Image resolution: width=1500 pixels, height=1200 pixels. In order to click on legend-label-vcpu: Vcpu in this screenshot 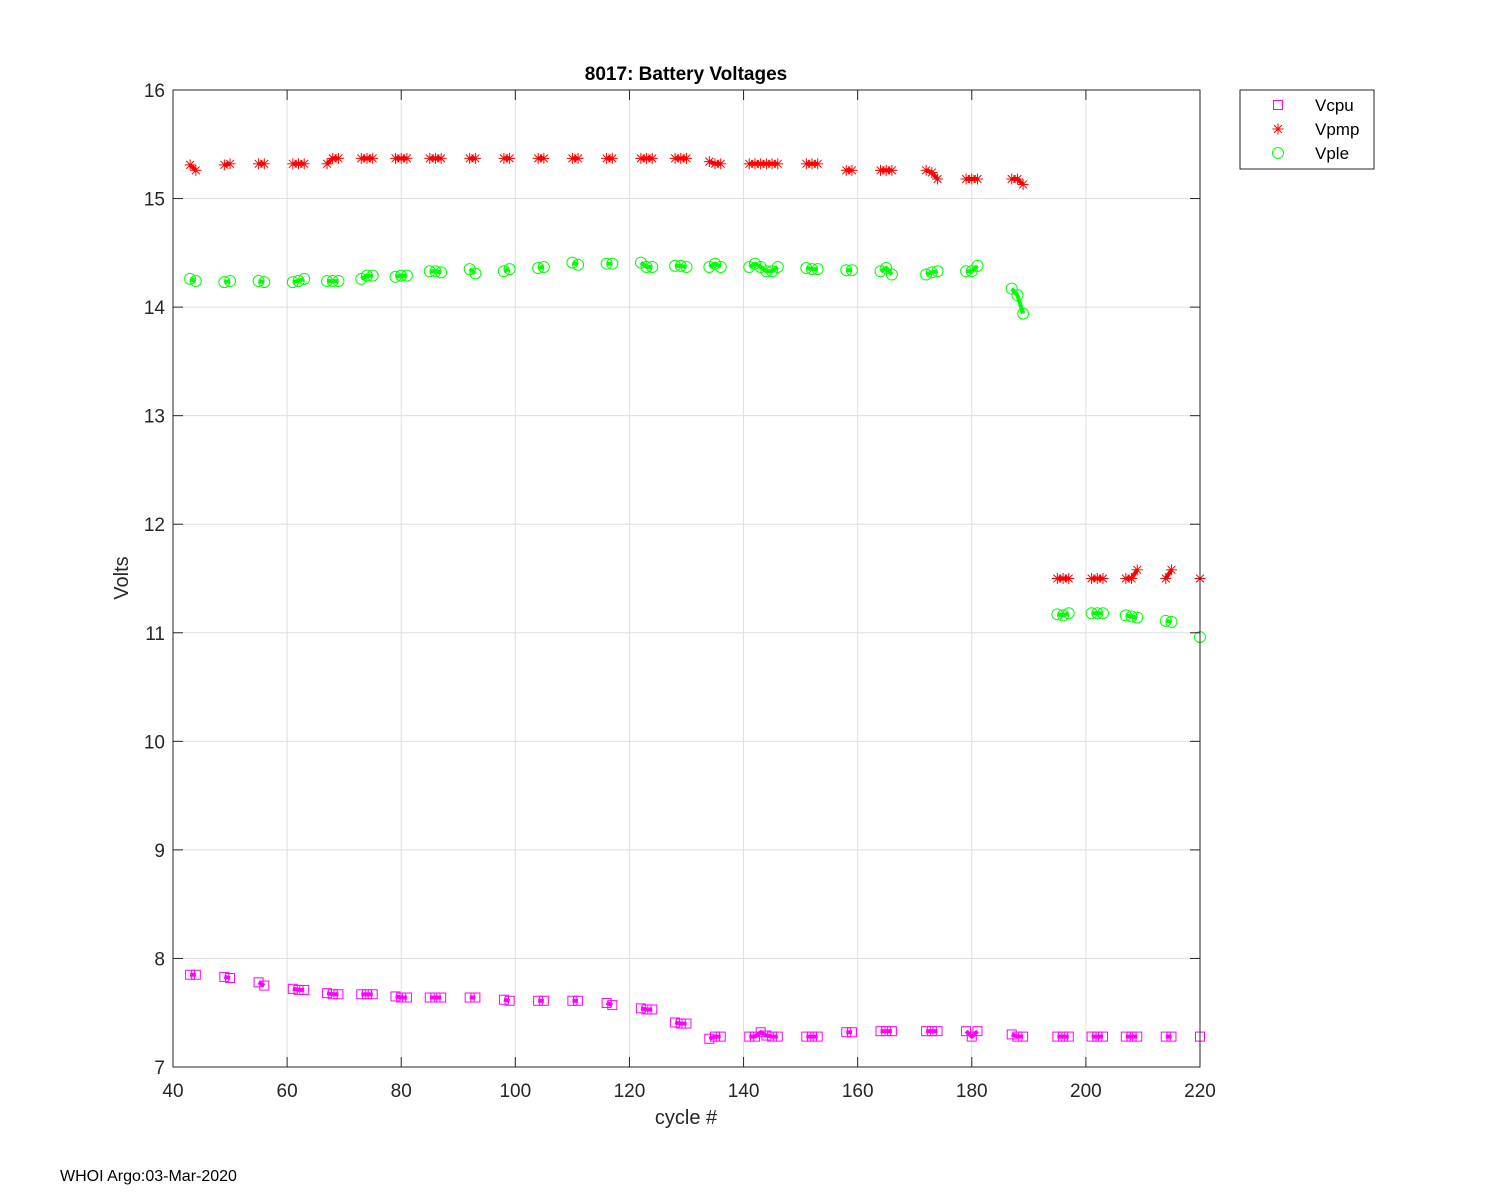, I will do `click(1334, 105)`.